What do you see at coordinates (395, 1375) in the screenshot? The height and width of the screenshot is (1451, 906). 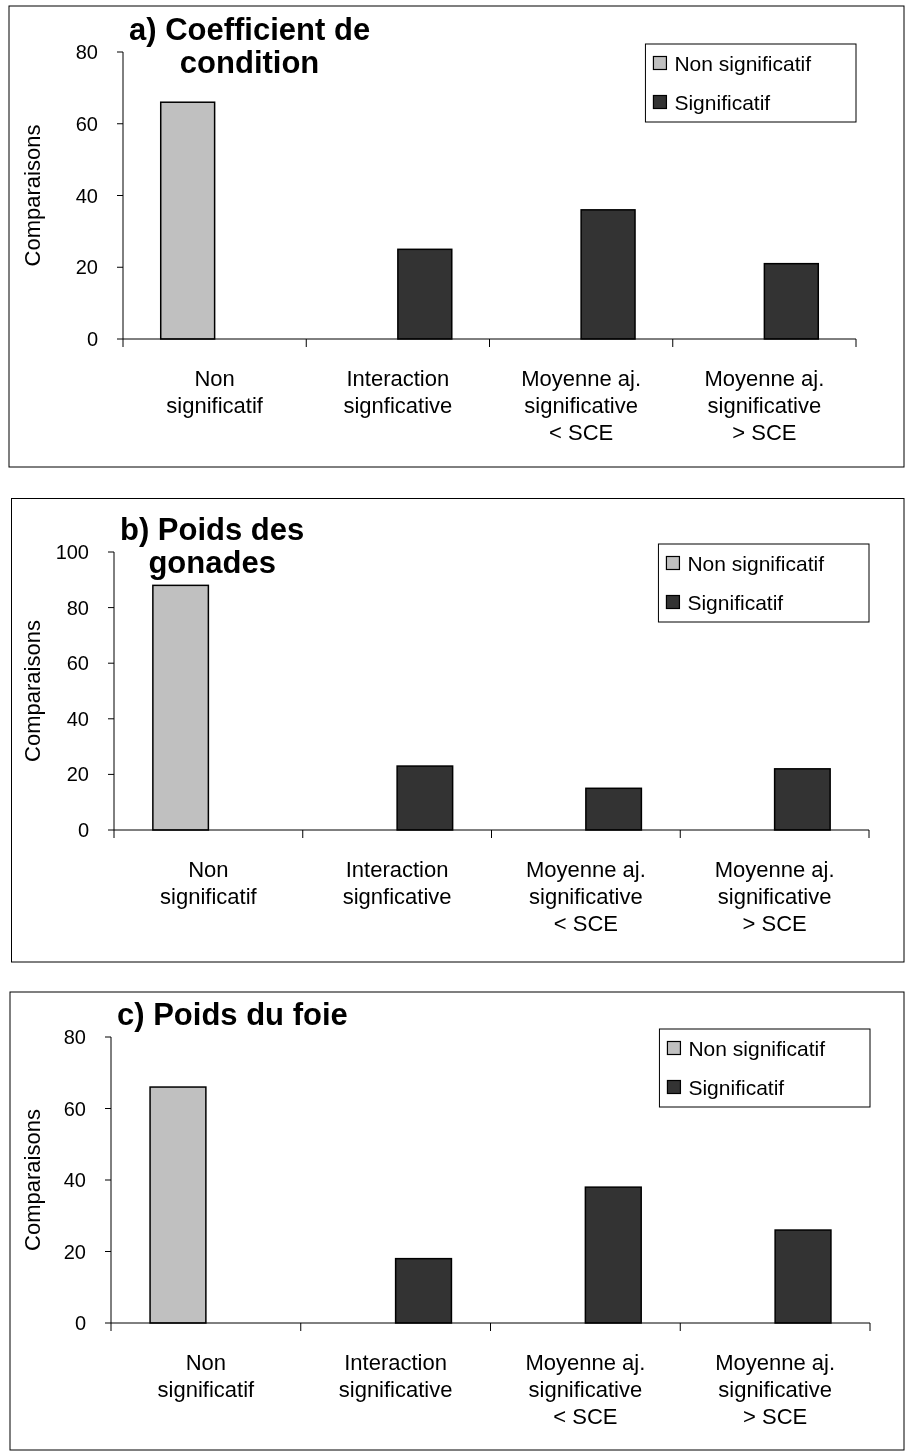 I see `x-tick-label: Interaction significative` at bounding box center [395, 1375].